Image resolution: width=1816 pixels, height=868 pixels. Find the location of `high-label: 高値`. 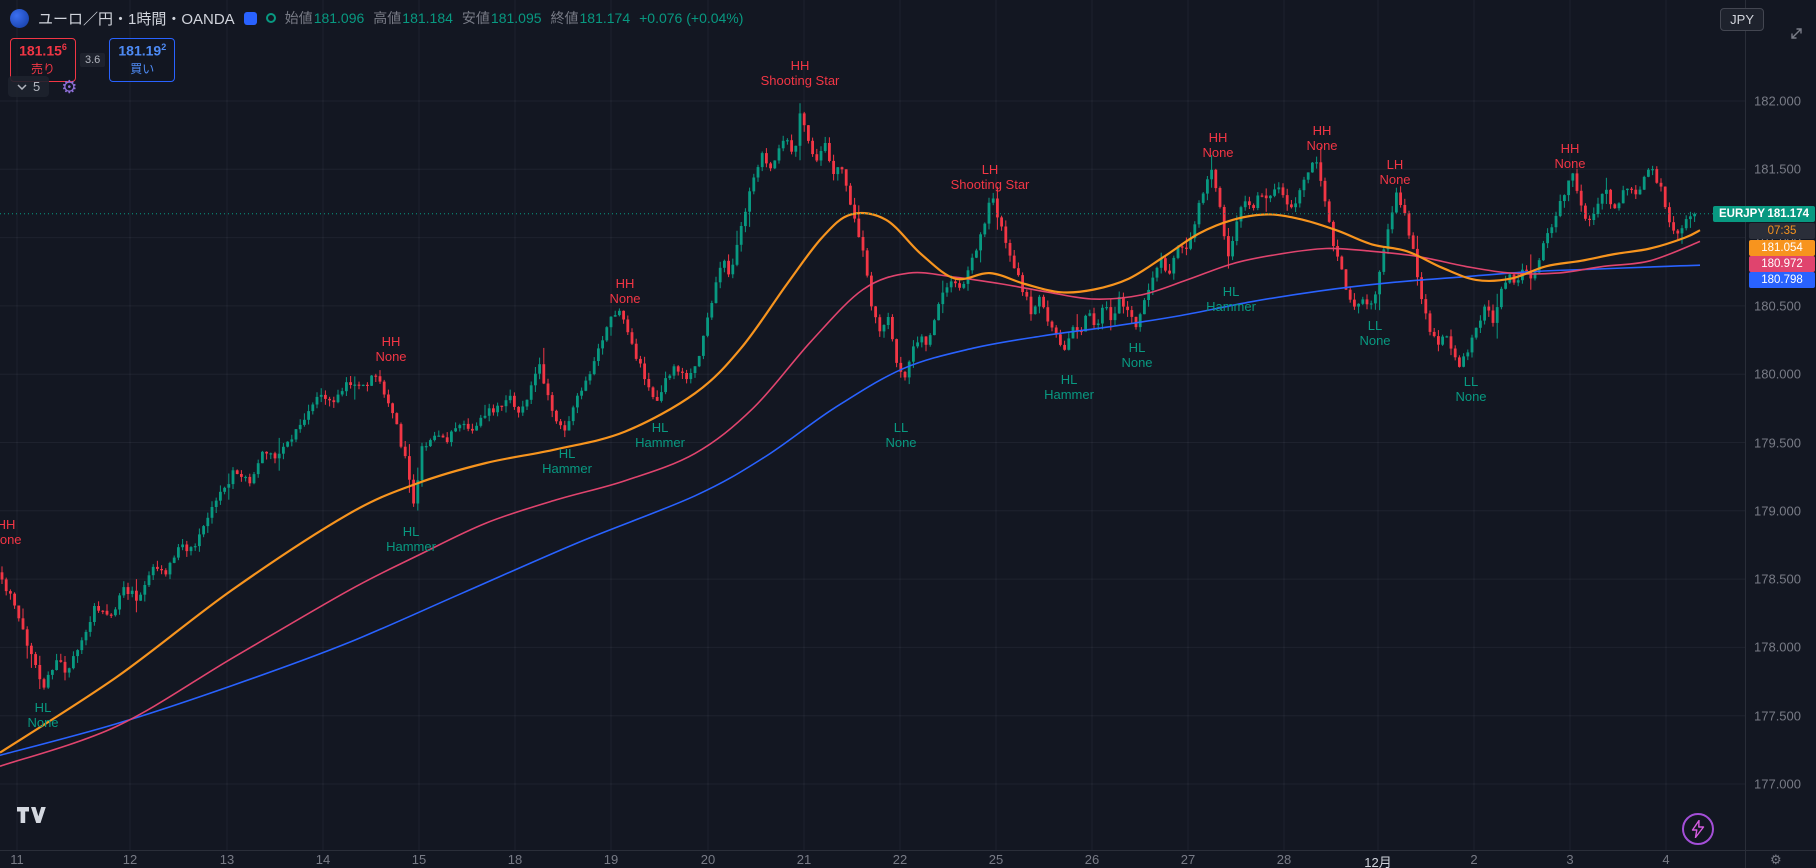

high-label: 高値 is located at coordinates (387, 18).